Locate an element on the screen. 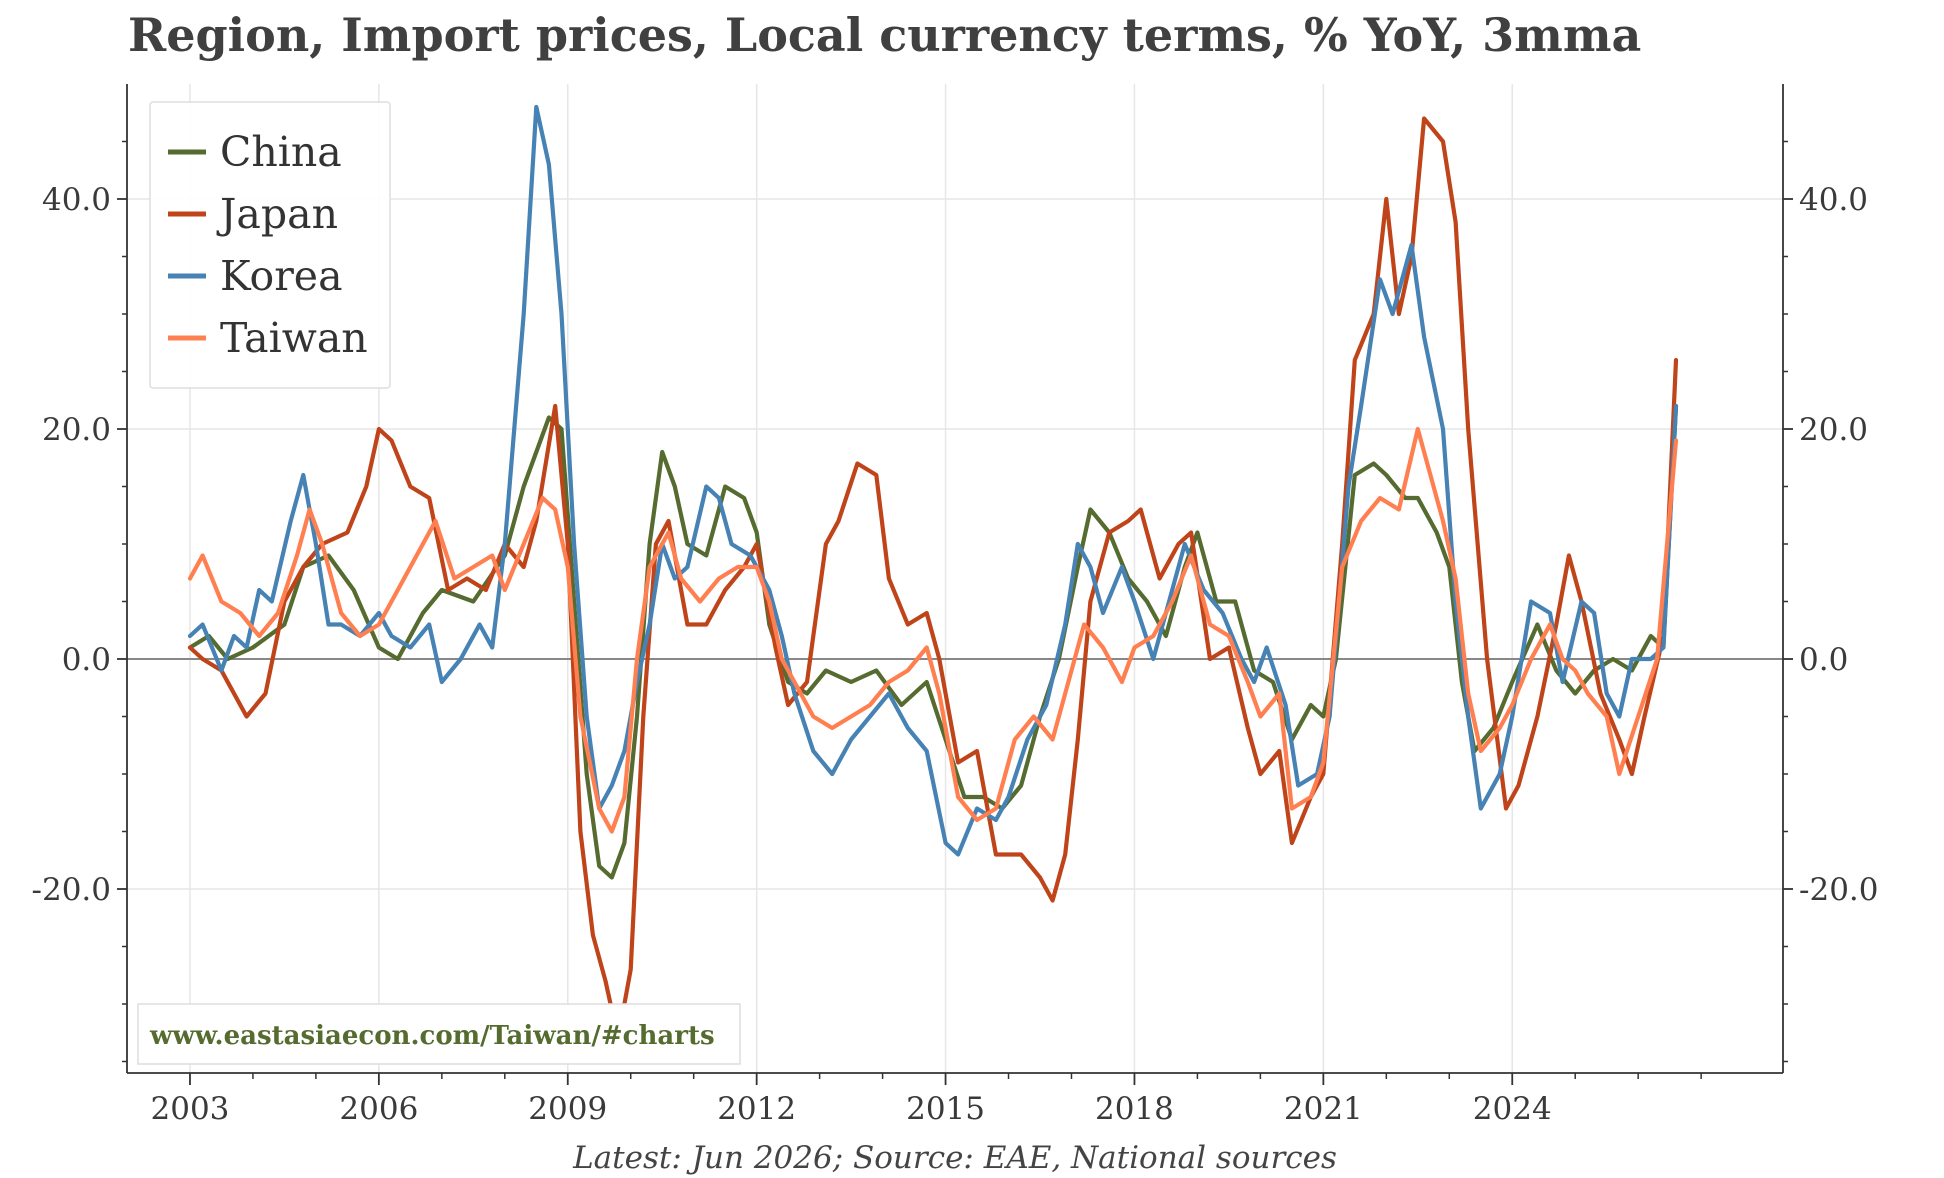 The height and width of the screenshot is (1178, 1944). watermark: www.eastasiaecon.com/Taiwan/#charts is located at coordinates (439, 1034).